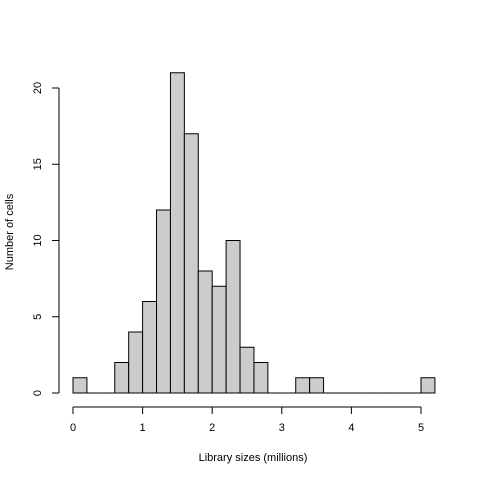  What do you see at coordinates (73, 428) in the screenshot?
I see `x-tick-label: 0` at bounding box center [73, 428].